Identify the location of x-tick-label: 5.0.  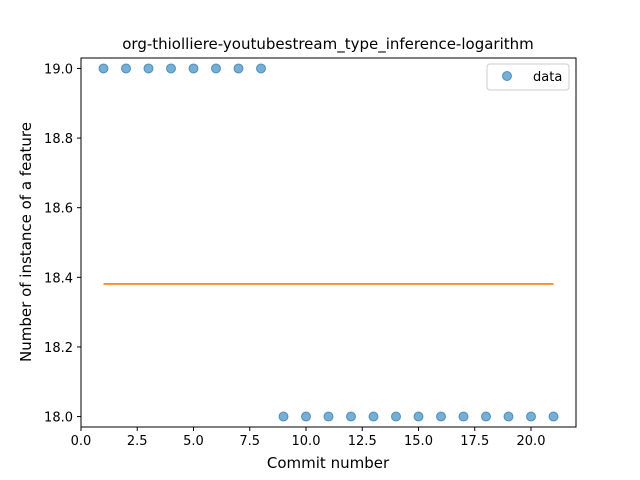
(193, 441).